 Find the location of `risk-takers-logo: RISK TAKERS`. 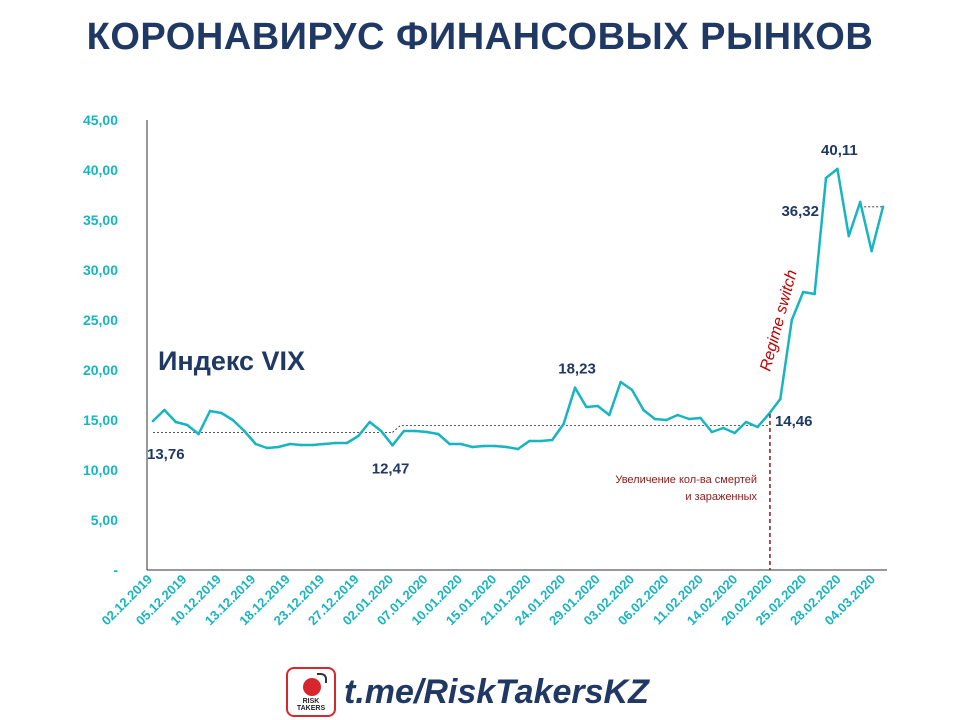

risk-takers-logo: RISK TAKERS is located at coordinates (311, 692).